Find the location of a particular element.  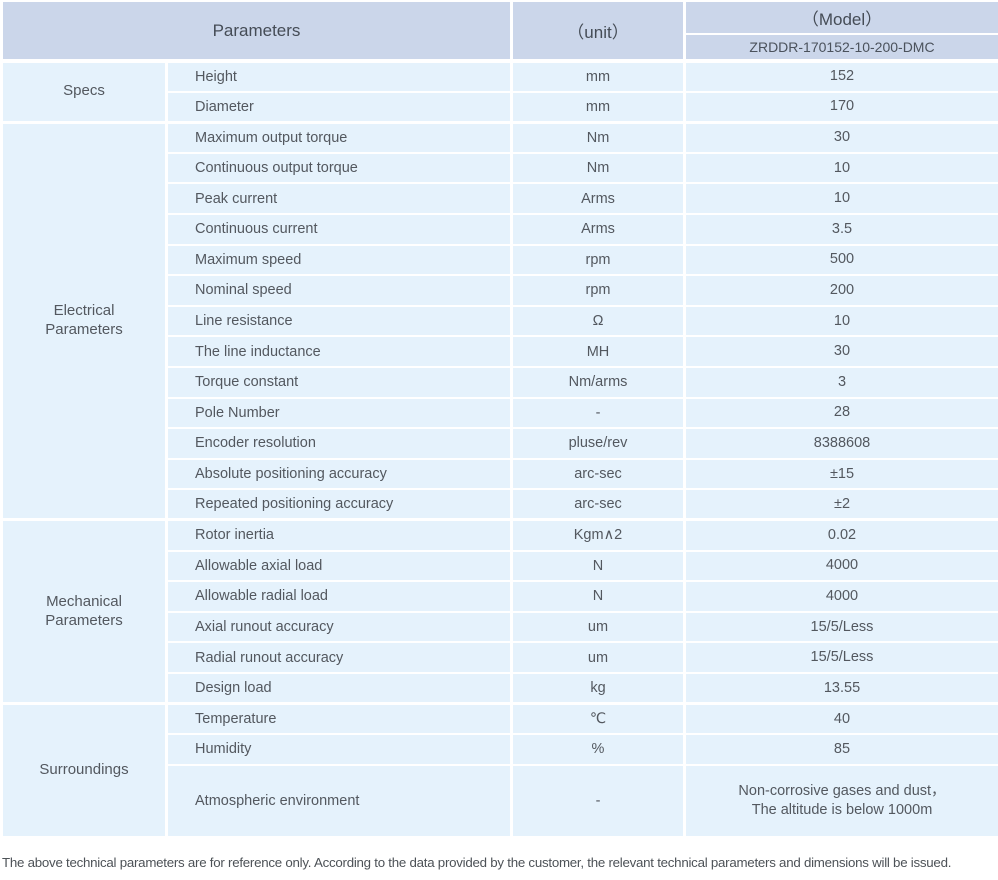

param-name-cell: Axial runout accuracy is located at coordinates (339, 627).